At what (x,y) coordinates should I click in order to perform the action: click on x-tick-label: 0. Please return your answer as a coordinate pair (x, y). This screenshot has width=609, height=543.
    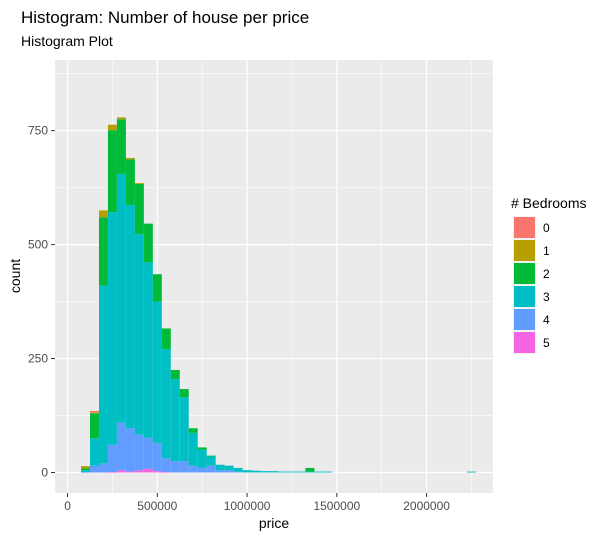
    Looking at the image, I should click on (67, 506).